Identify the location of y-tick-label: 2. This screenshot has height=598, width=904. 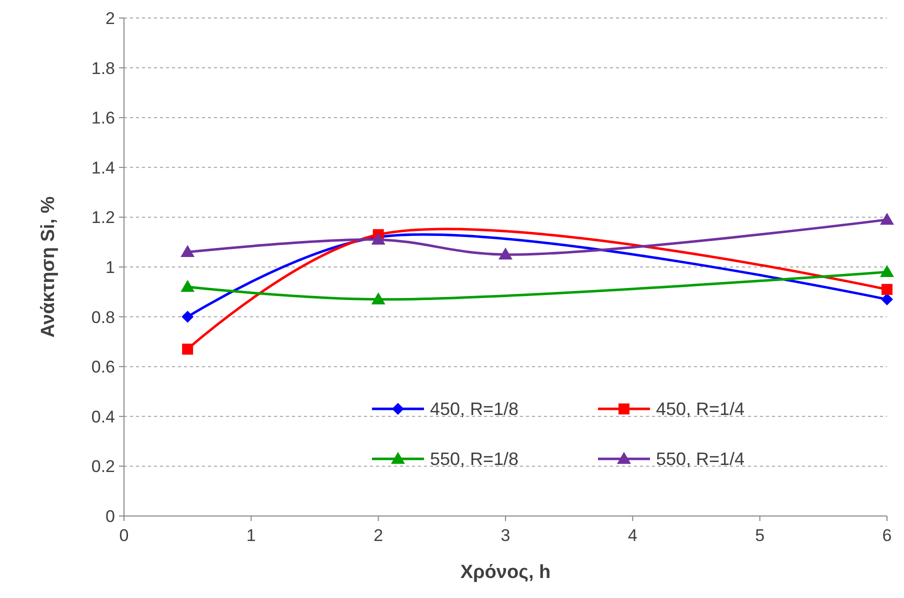
(110, 18).